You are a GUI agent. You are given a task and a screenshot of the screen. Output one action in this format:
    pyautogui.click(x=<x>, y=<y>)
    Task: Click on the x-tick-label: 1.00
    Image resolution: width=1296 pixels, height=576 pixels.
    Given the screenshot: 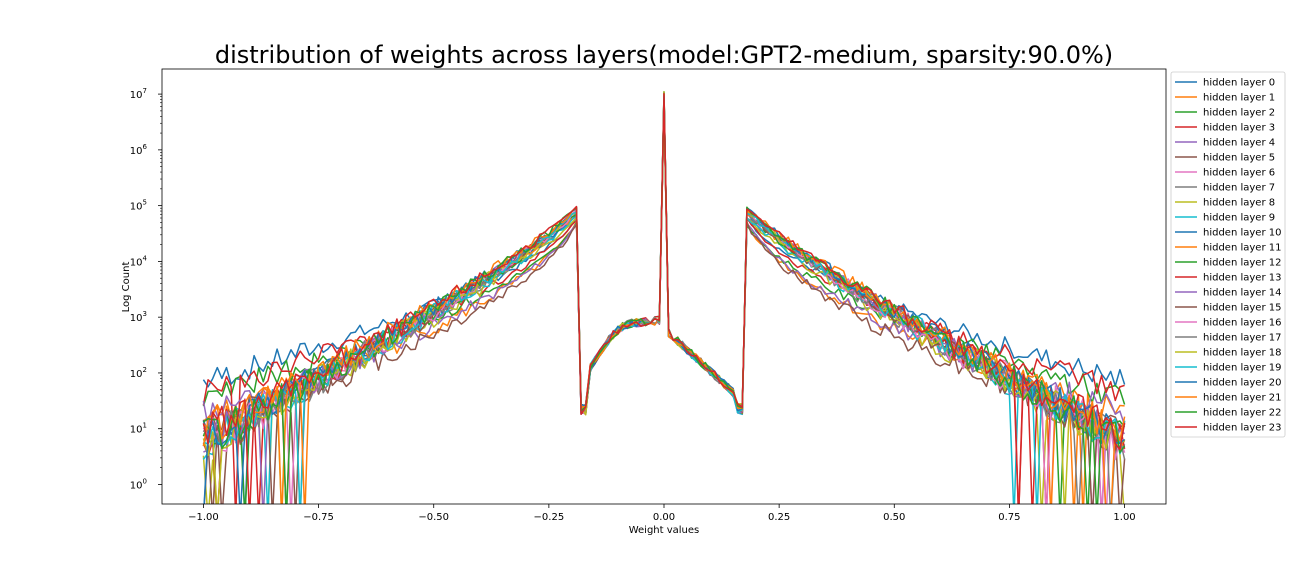 What is the action you would take?
    pyautogui.click(x=1124, y=517)
    